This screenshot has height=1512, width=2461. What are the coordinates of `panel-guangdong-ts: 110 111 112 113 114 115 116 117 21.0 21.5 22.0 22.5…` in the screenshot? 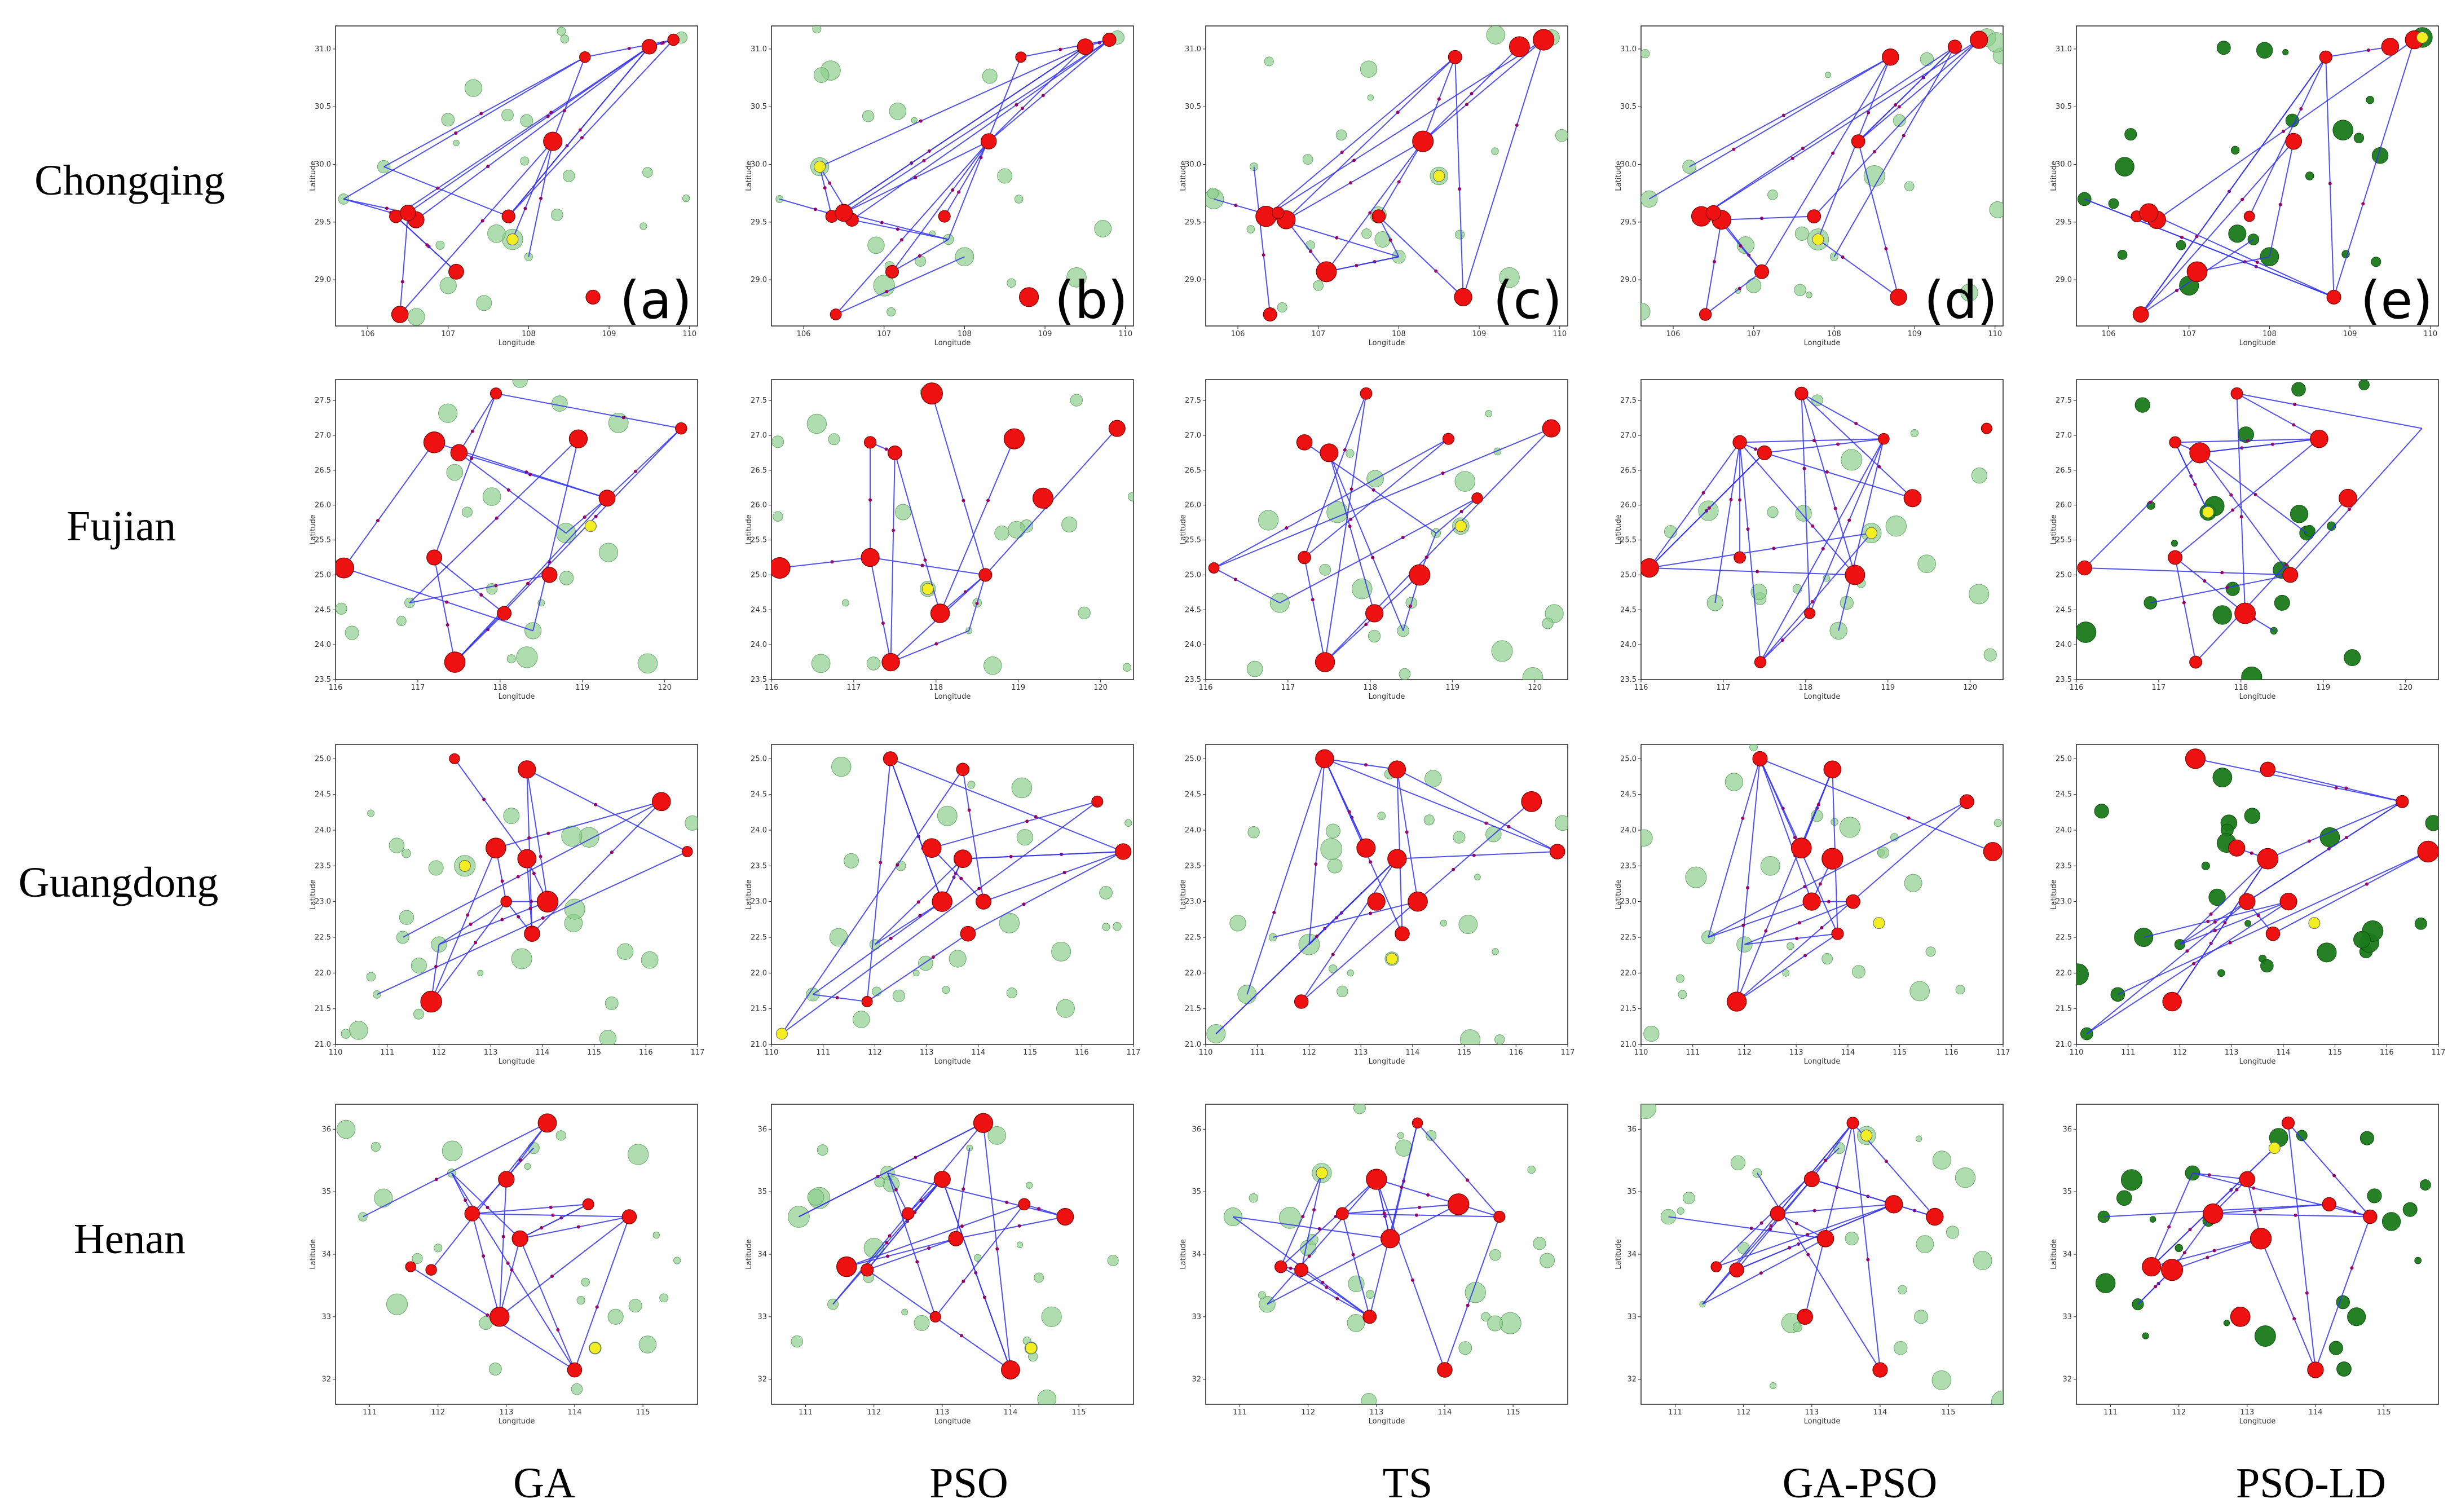 It's located at (1376, 905).